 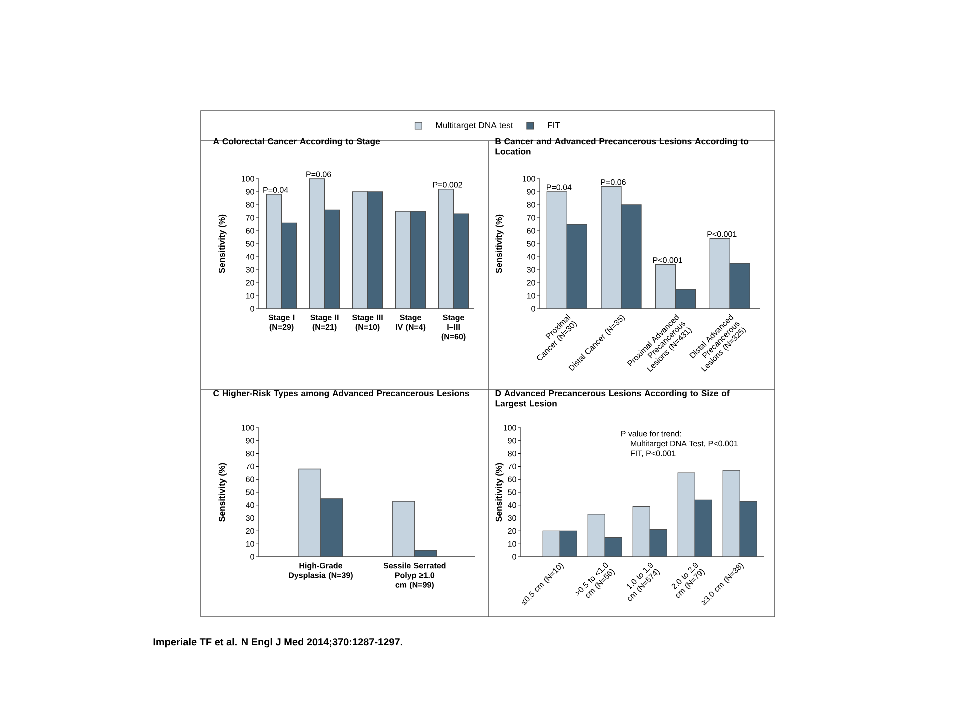 What do you see at coordinates (342, 394) in the screenshot?
I see `chart-title: C Higher-Risk Types among Advanced Precancerous Lesions` at bounding box center [342, 394].